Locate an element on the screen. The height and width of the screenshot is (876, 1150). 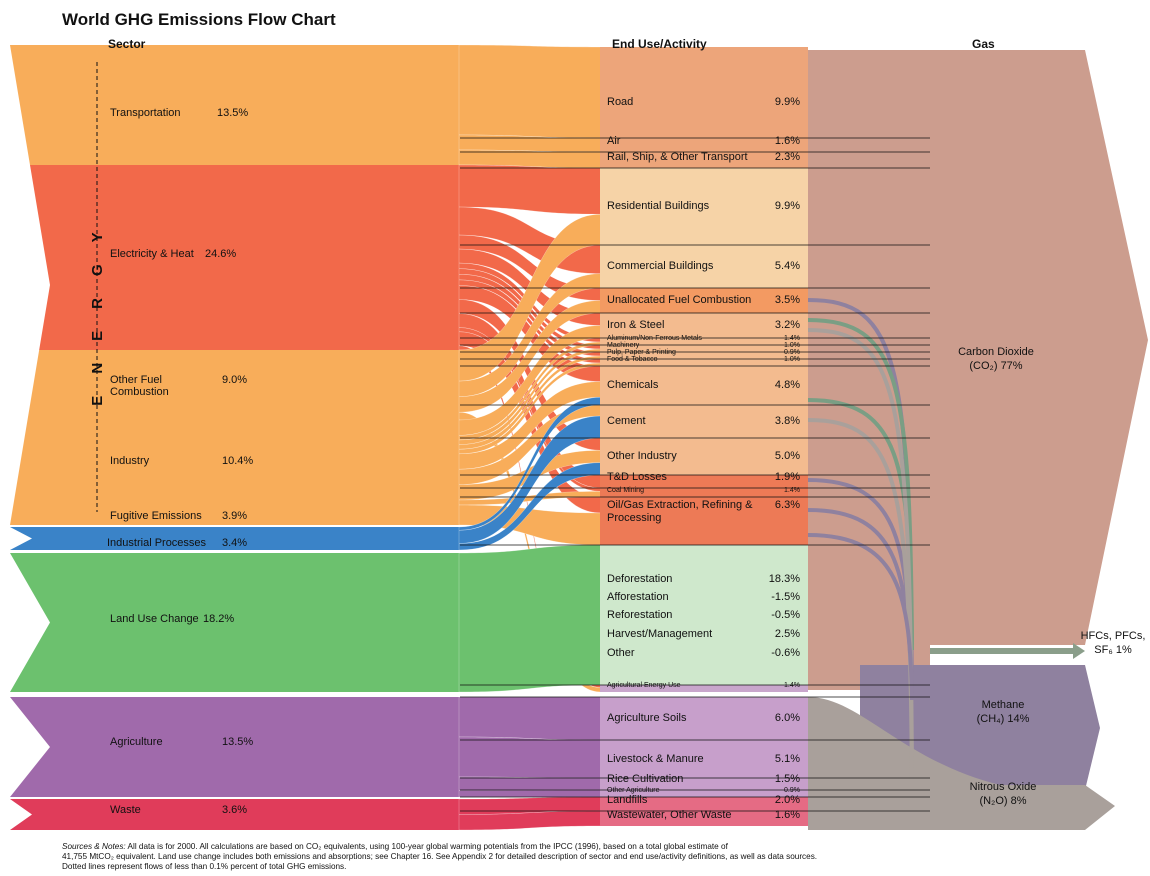
sector-label: Industry is located at coordinates (130, 461).